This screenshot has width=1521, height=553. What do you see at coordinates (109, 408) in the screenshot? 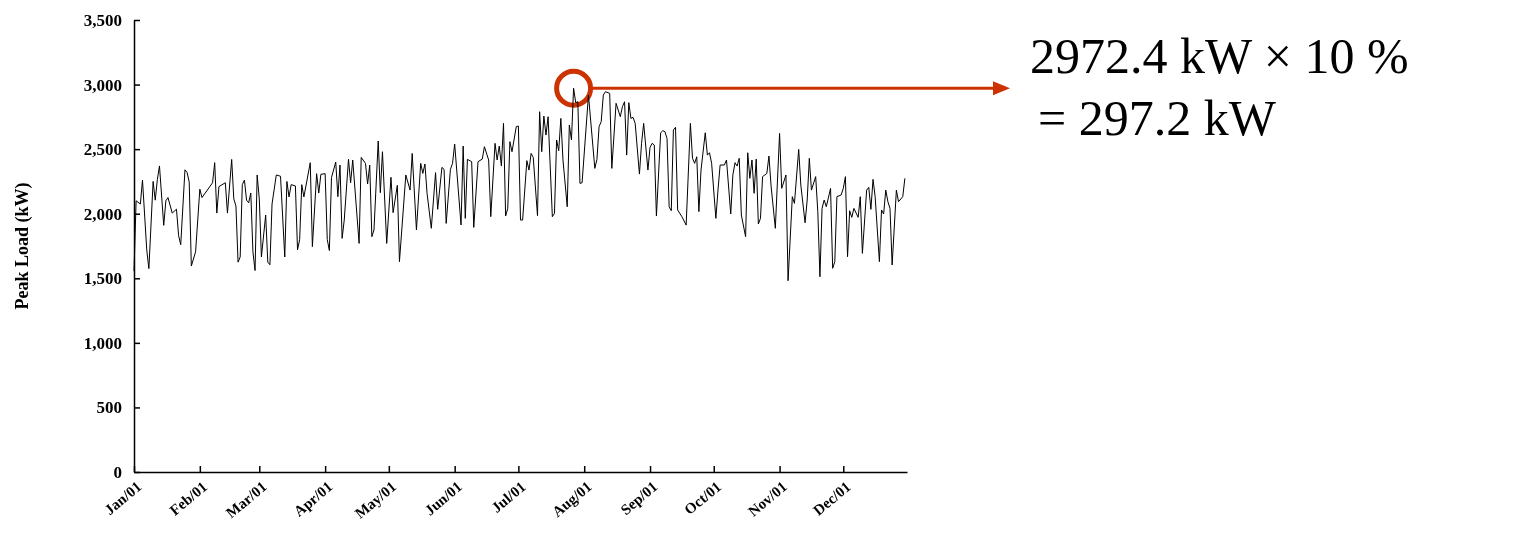
I see `y-tick-label: 500` at bounding box center [109, 408].